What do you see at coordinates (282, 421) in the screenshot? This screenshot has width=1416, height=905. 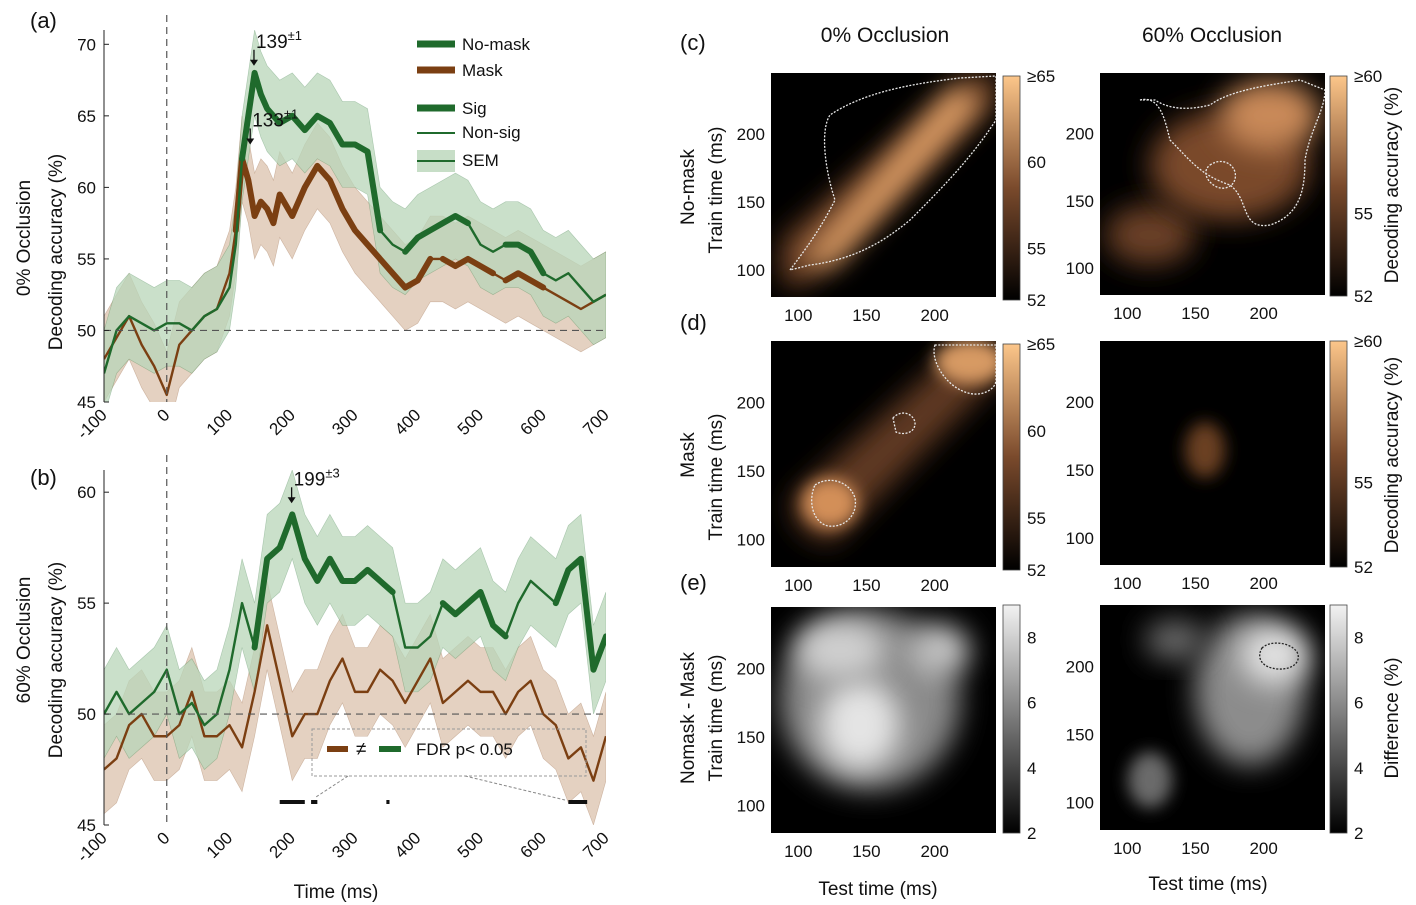 I see `x-tick-label: 200` at bounding box center [282, 421].